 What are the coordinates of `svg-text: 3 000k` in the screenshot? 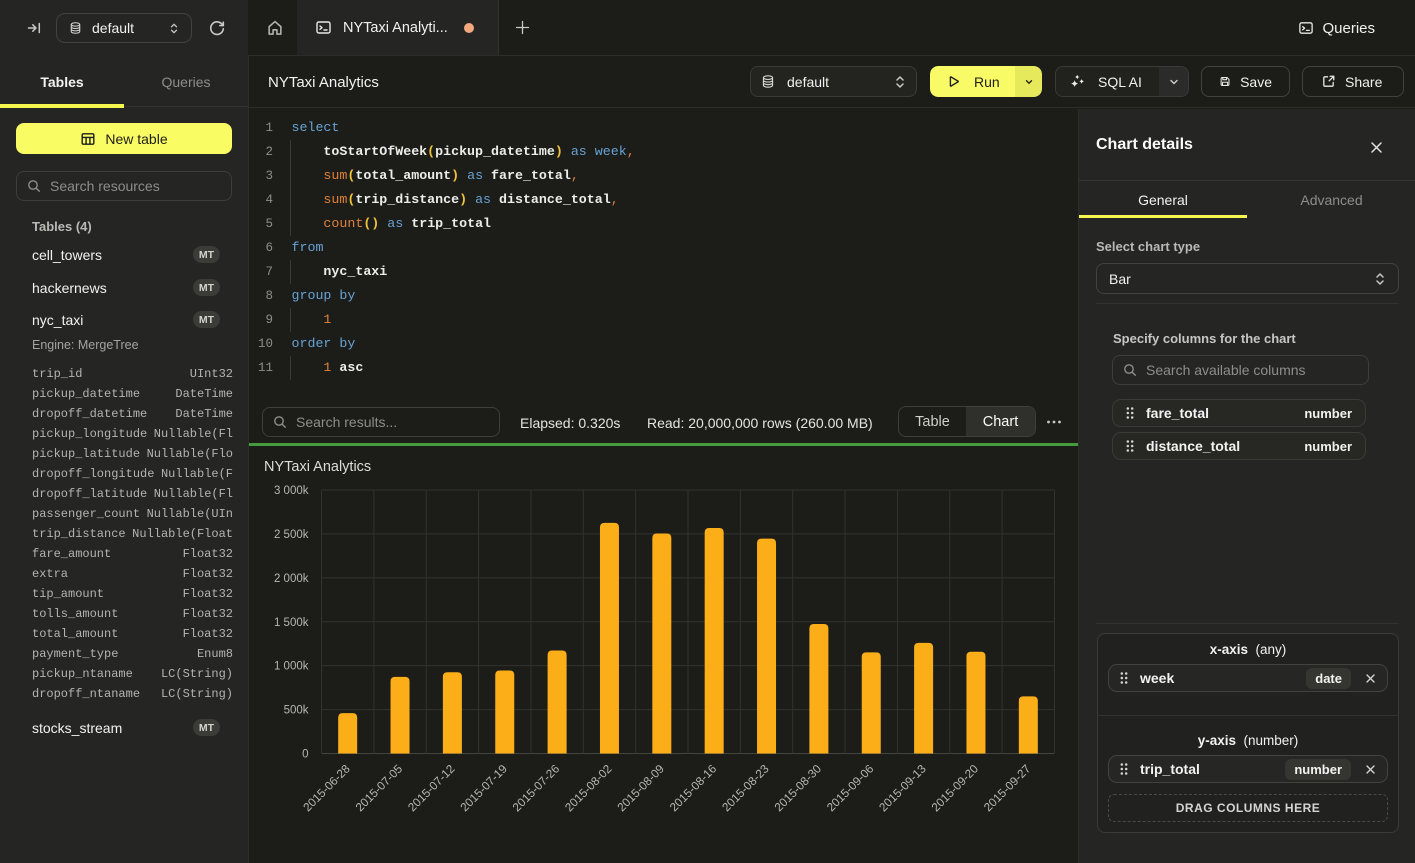 It's located at (291, 491).